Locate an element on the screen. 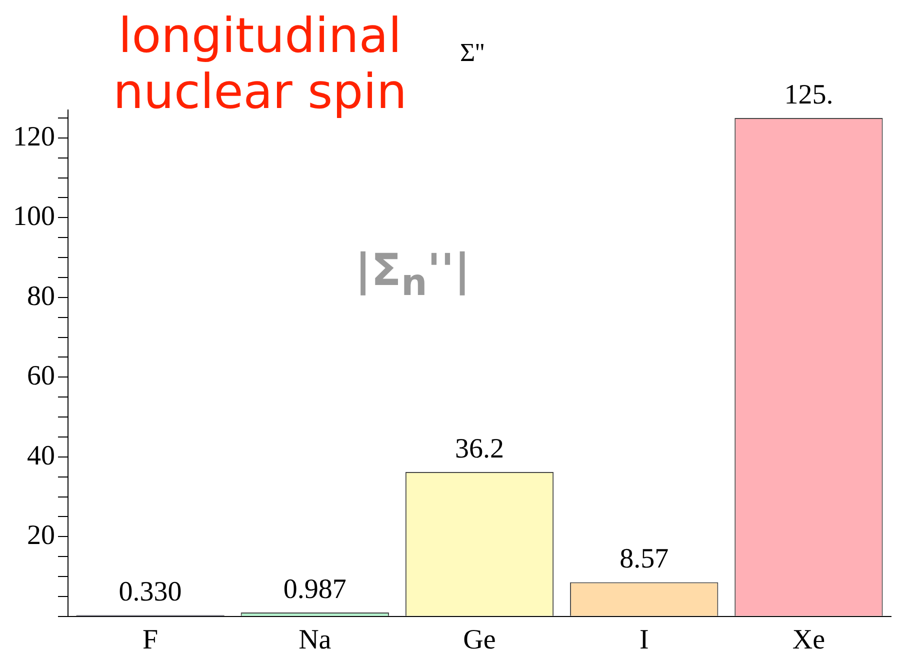 The image size is (897, 662). y-tick-label: 60 is located at coordinates (41, 376).